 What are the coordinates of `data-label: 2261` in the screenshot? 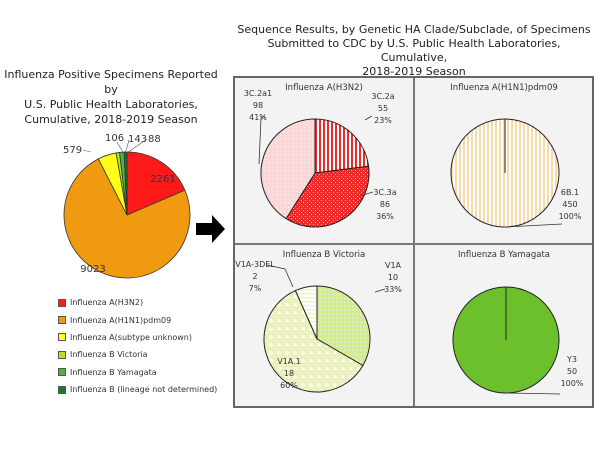 It's located at (162, 179).